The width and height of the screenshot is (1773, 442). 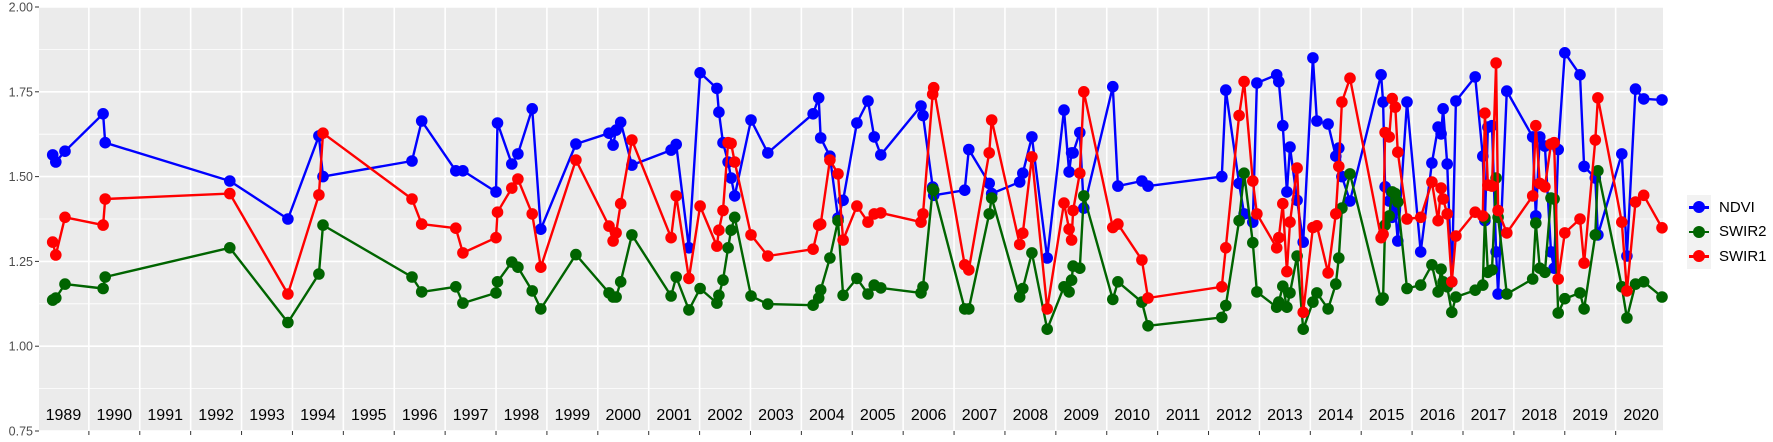 I want to click on y-tick-label: 1.50, so click(x=21, y=177).